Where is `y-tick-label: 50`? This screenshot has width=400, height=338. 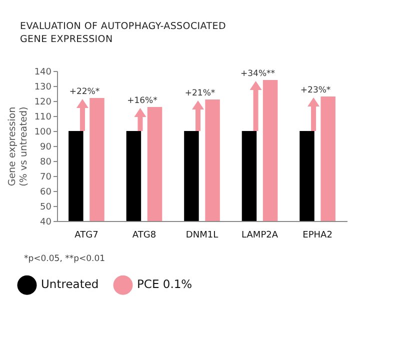
y-tick-label: 50 is located at coordinates (46, 207).